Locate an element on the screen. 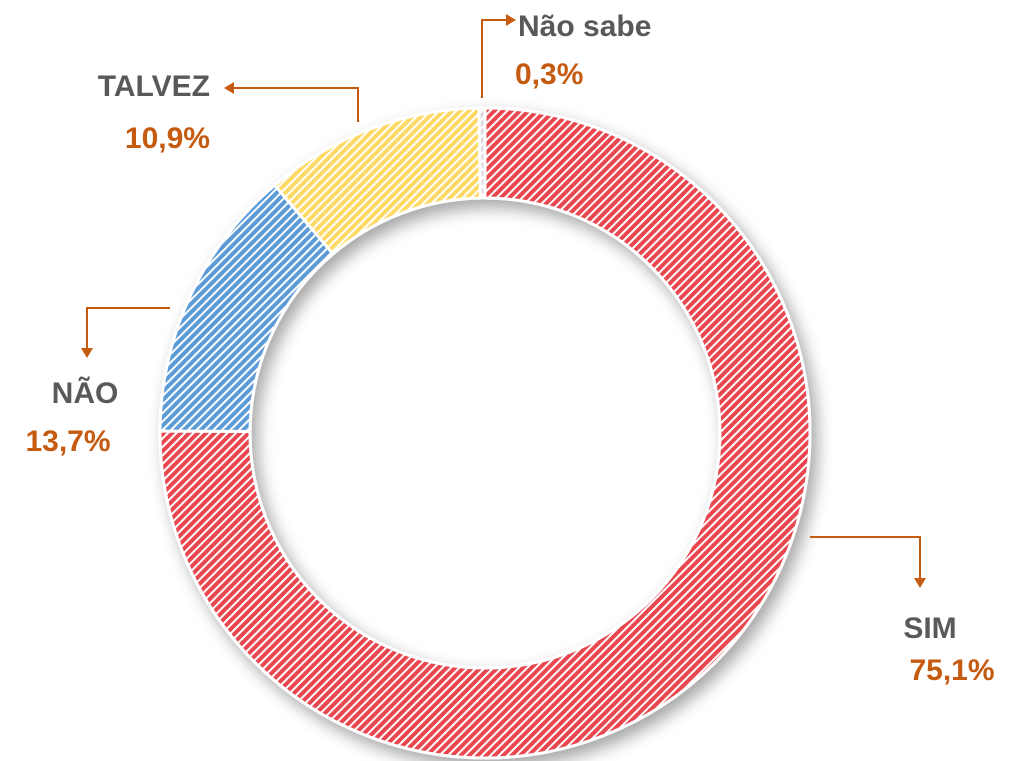 The height and width of the screenshot is (761, 1013). value-label: 75,1% is located at coordinates (951, 670).